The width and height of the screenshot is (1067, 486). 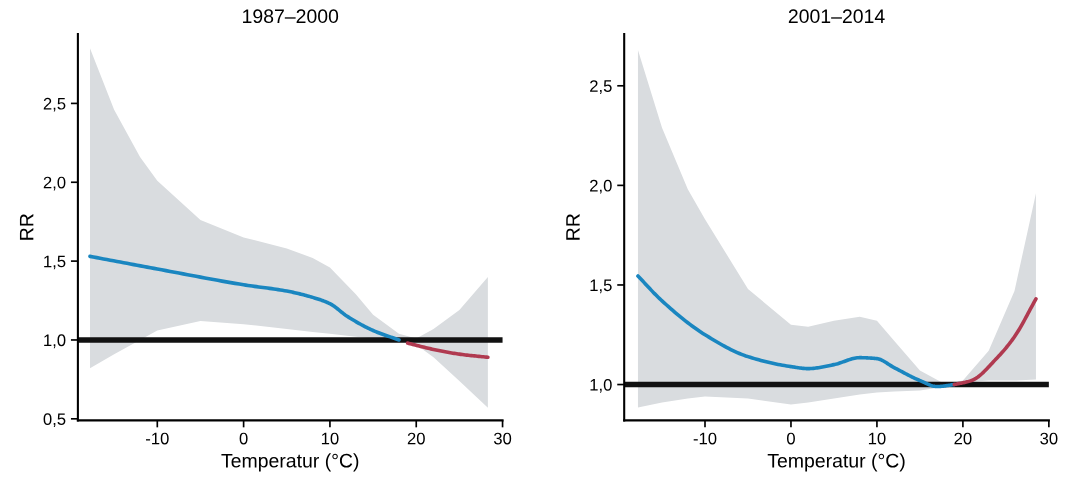 I want to click on y-tick-label: 0,5, so click(x=54, y=420).